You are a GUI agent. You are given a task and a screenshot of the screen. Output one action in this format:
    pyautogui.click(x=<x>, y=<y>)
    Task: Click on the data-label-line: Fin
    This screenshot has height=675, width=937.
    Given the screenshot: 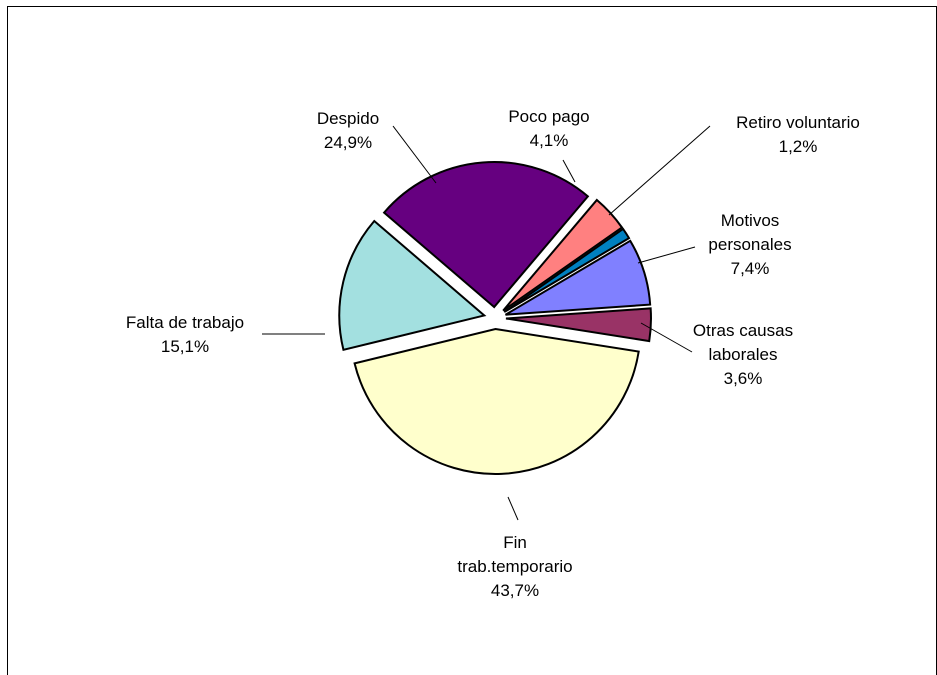 What is the action you would take?
    pyautogui.click(x=515, y=542)
    